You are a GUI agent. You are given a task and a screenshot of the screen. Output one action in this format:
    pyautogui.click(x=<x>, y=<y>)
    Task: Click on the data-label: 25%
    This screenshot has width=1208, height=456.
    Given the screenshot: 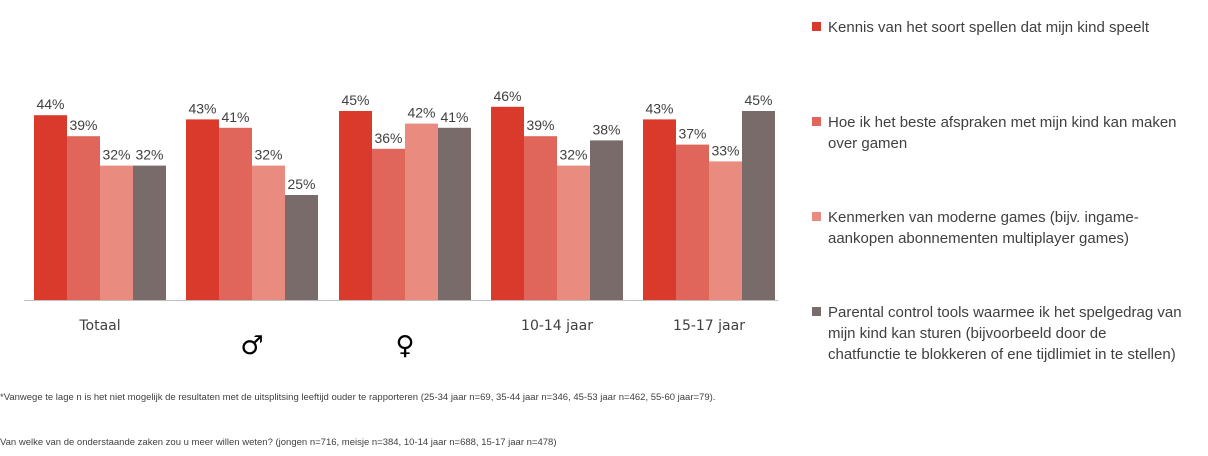 What is the action you would take?
    pyautogui.click(x=301, y=184)
    